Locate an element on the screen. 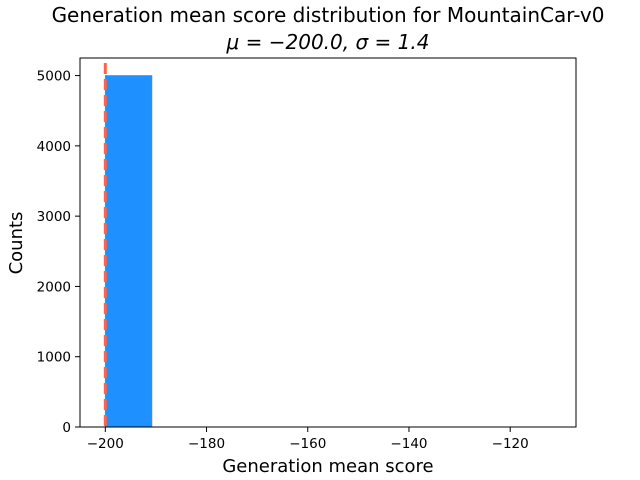  y-tick-label: 3000 is located at coordinates (54, 217).